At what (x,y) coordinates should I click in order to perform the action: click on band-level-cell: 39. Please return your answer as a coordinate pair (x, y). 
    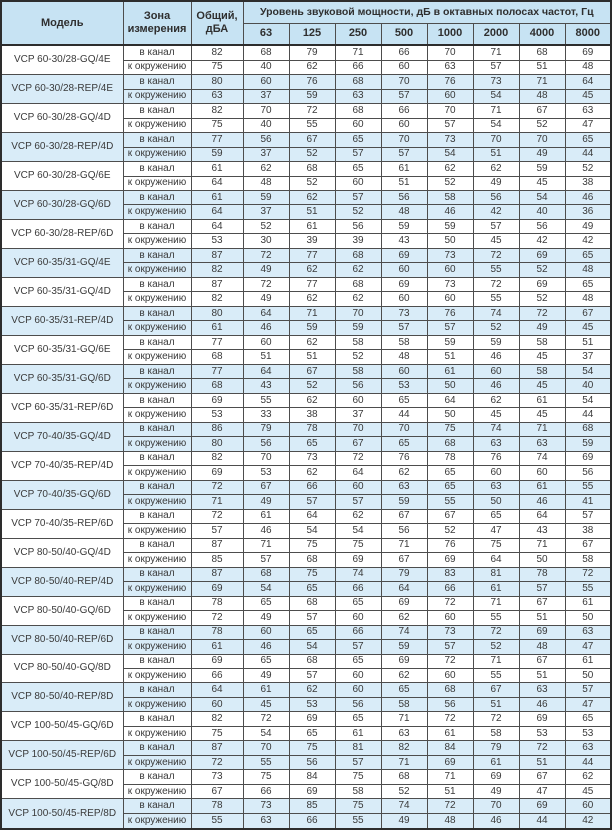
    Looking at the image, I should click on (358, 241).